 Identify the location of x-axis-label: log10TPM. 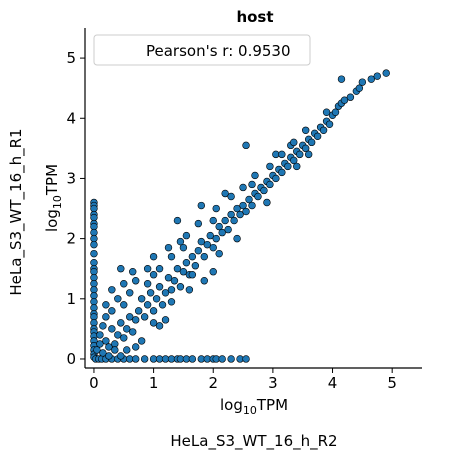
(254, 406).